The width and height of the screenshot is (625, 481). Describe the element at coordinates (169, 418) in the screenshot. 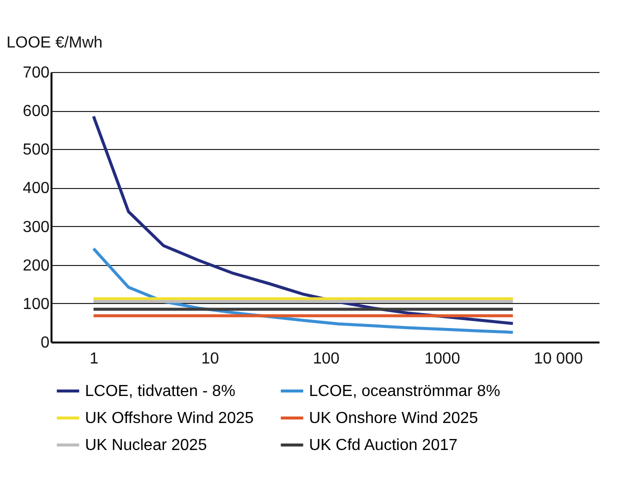

I see `legend-label: UK Offshore Wind 2025` at that location.